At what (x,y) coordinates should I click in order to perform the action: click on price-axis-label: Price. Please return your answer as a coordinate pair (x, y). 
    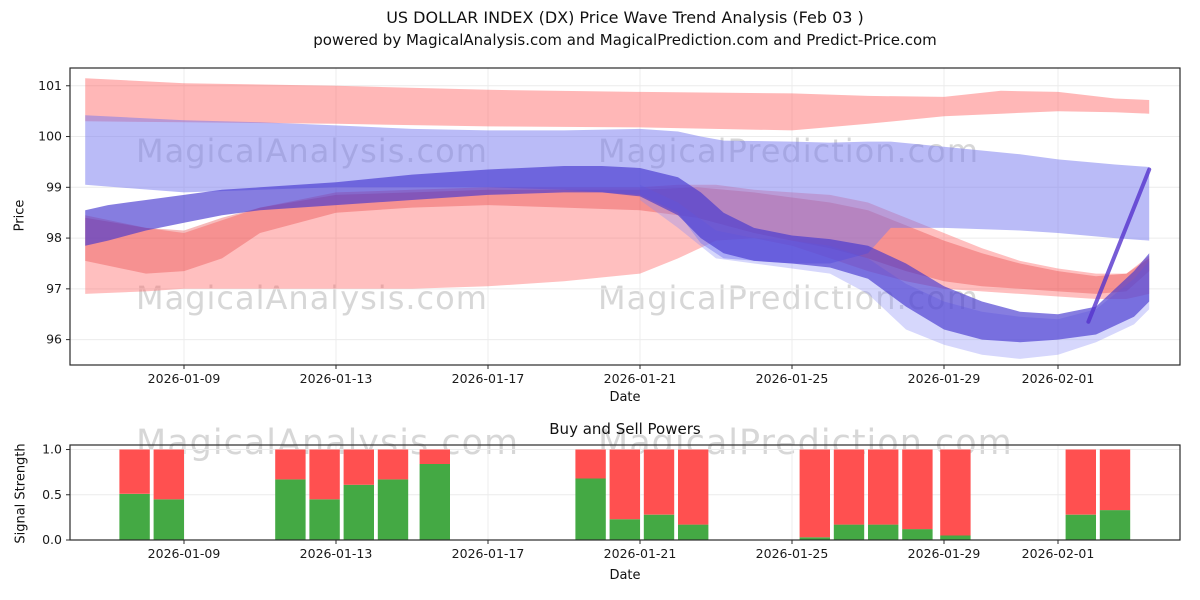
    Looking at the image, I should click on (20, 215).